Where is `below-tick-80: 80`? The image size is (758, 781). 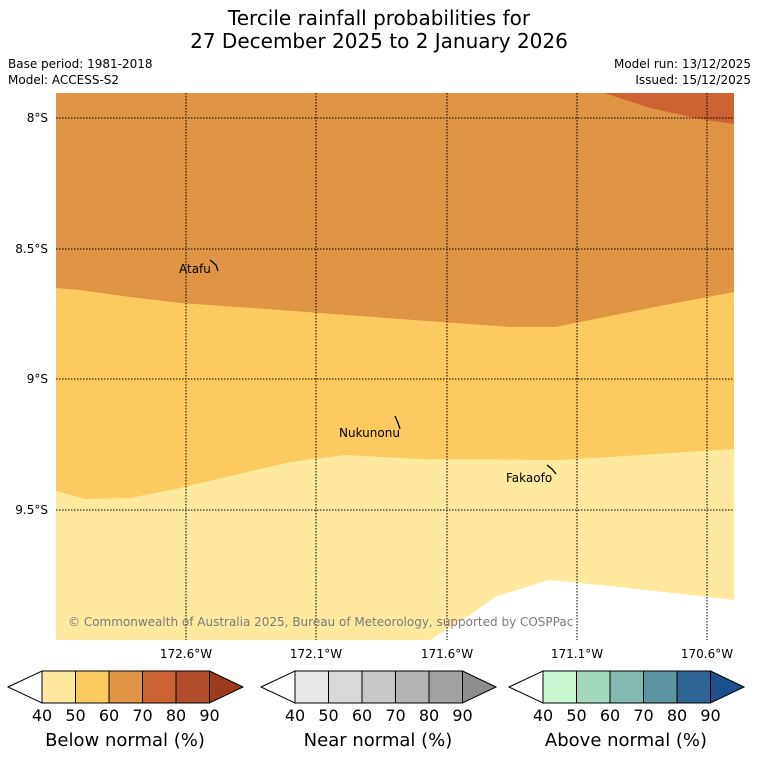
below-tick-80: 80 is located at coordinates (176, 715).